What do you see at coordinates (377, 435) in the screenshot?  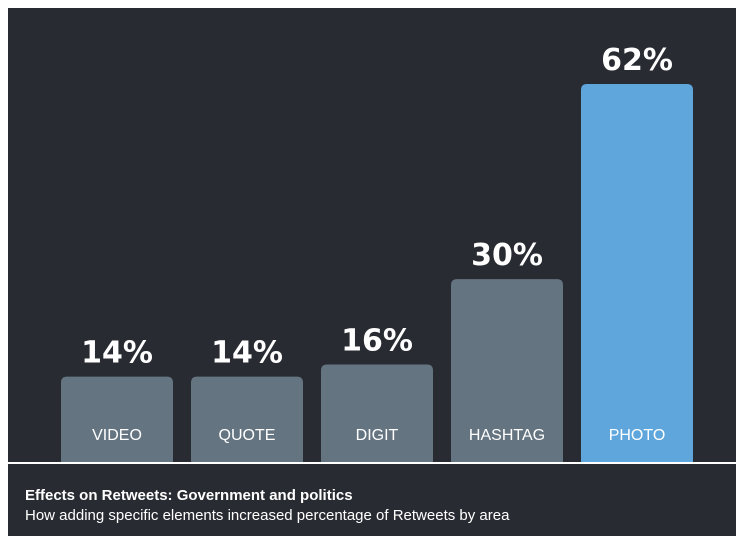 I see `category-label-digit: DIGIT` at bounding box center [377, 435].